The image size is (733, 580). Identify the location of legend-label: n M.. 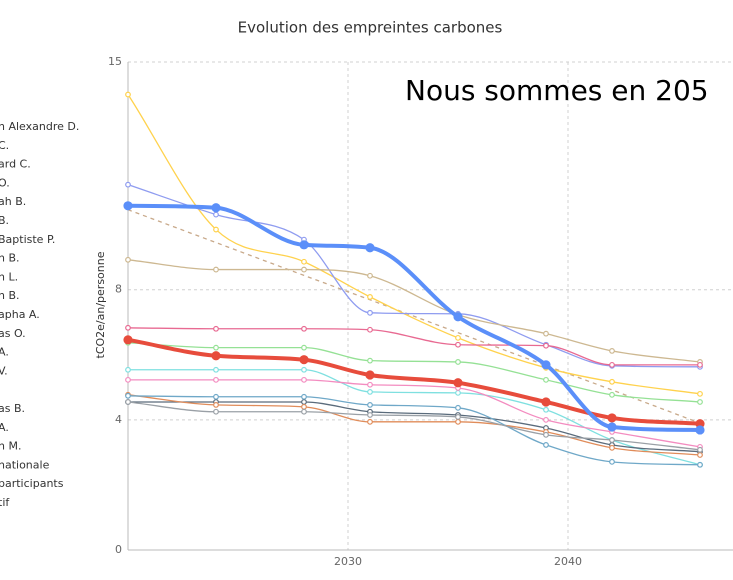
(10, 446).